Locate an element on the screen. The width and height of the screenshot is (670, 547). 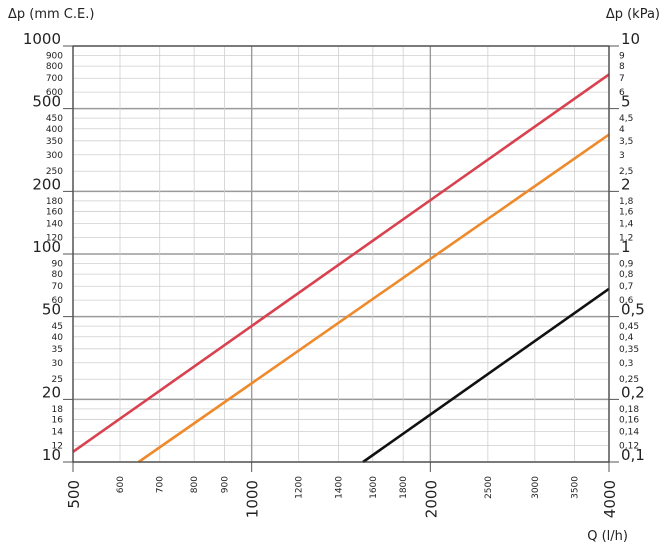
y-tick-label-left: 10 is located at coordinates (51, 455).